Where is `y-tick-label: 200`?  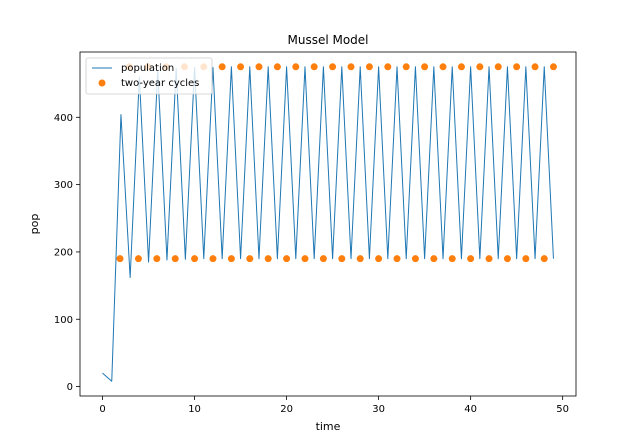 y-tick-label: 200 is located at coordinates (63, 252).